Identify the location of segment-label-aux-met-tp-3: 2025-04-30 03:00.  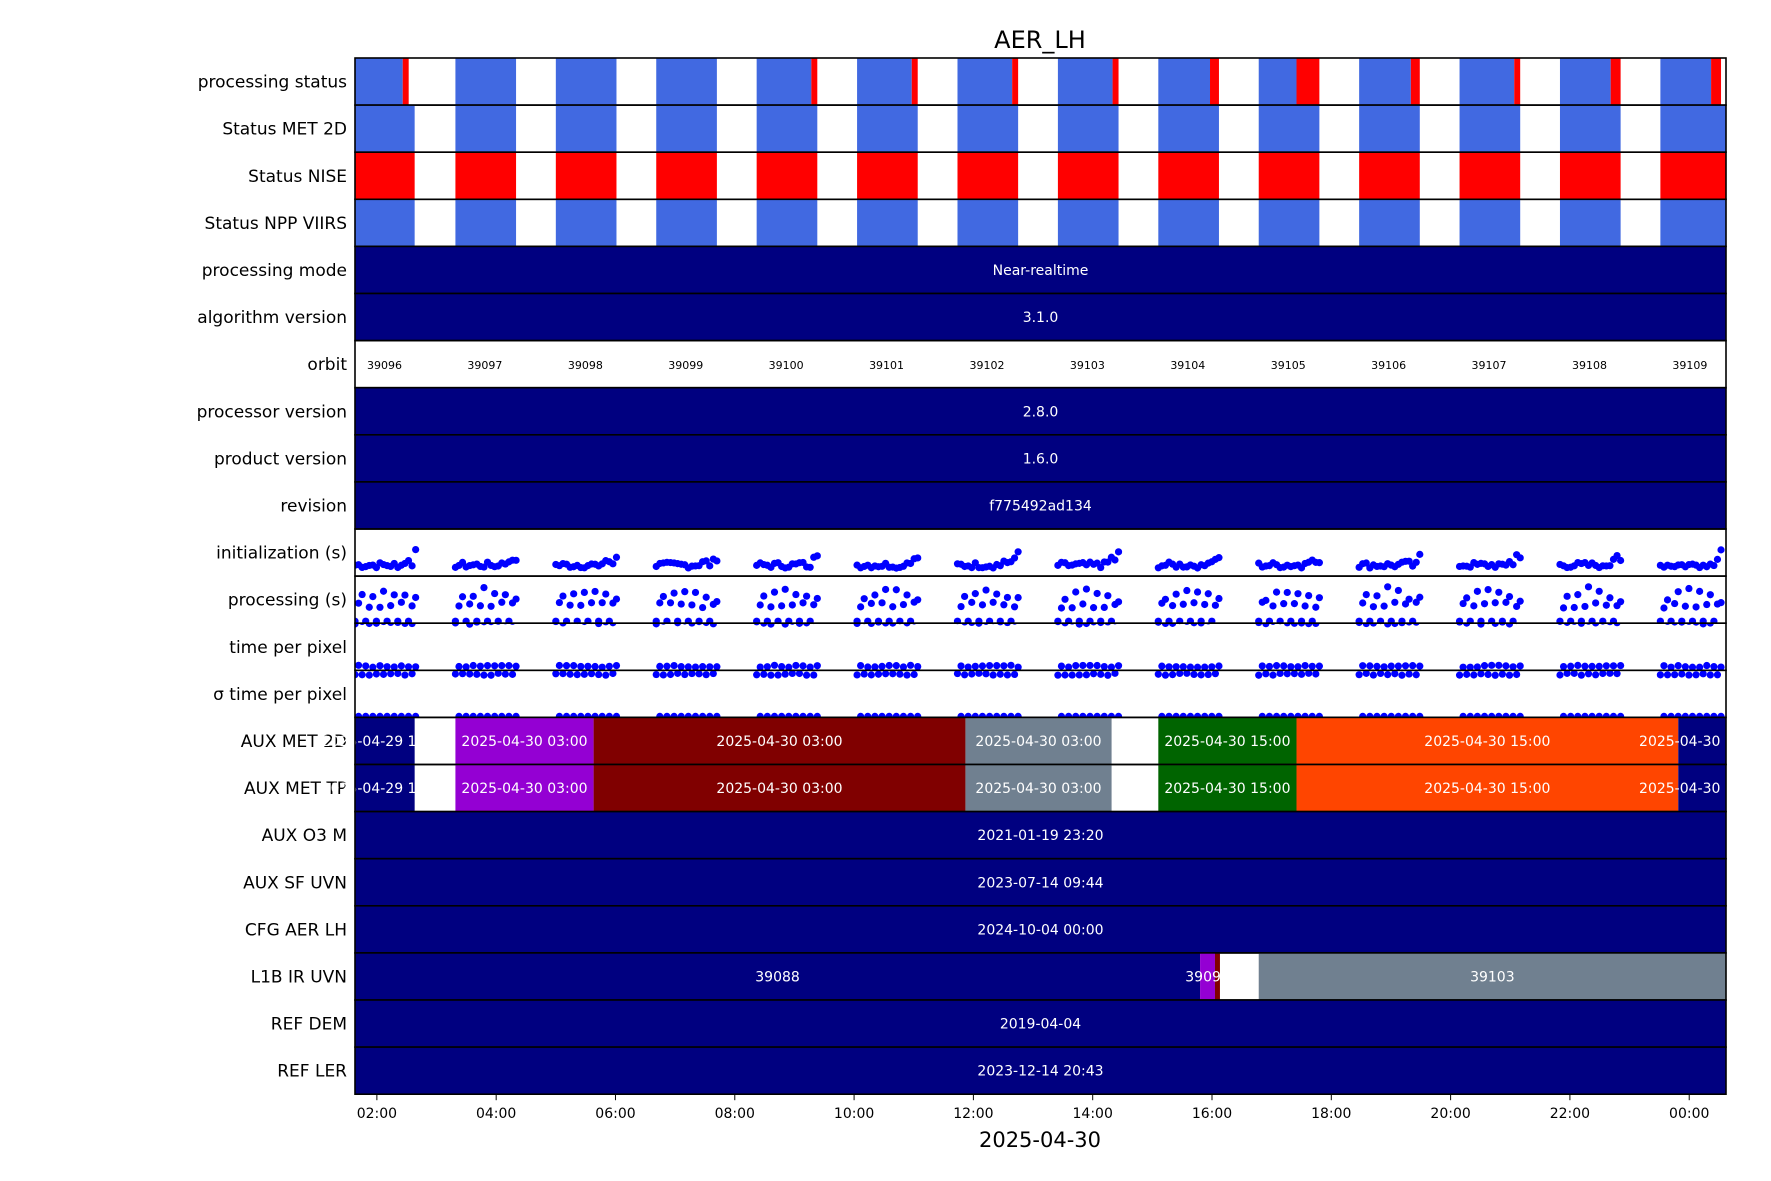
(1038, 789).